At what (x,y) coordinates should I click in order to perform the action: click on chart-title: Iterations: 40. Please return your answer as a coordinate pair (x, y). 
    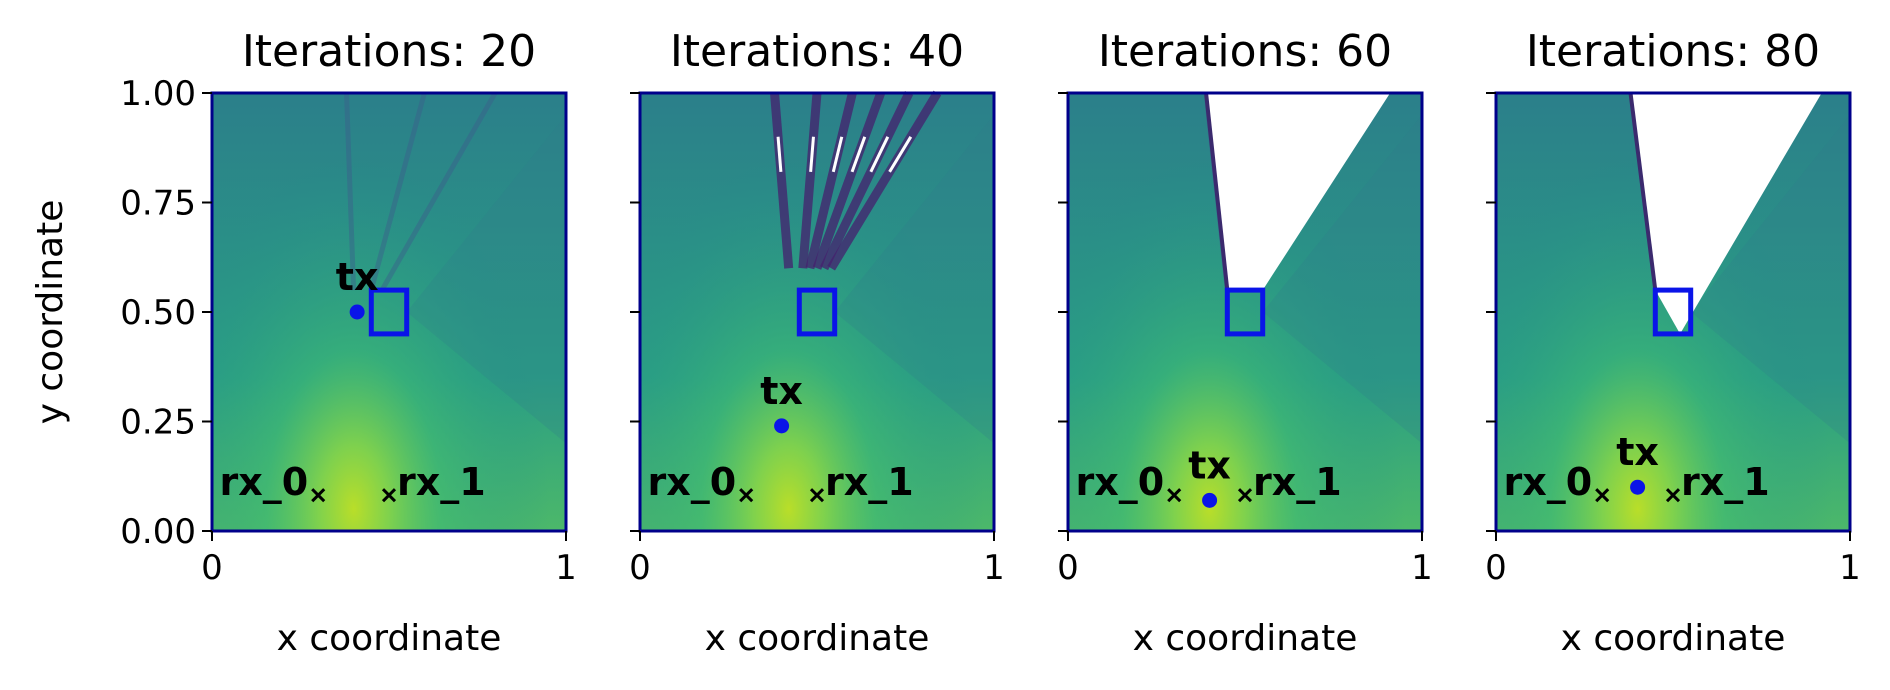
    Looking at the image, I should click on (817, 51).